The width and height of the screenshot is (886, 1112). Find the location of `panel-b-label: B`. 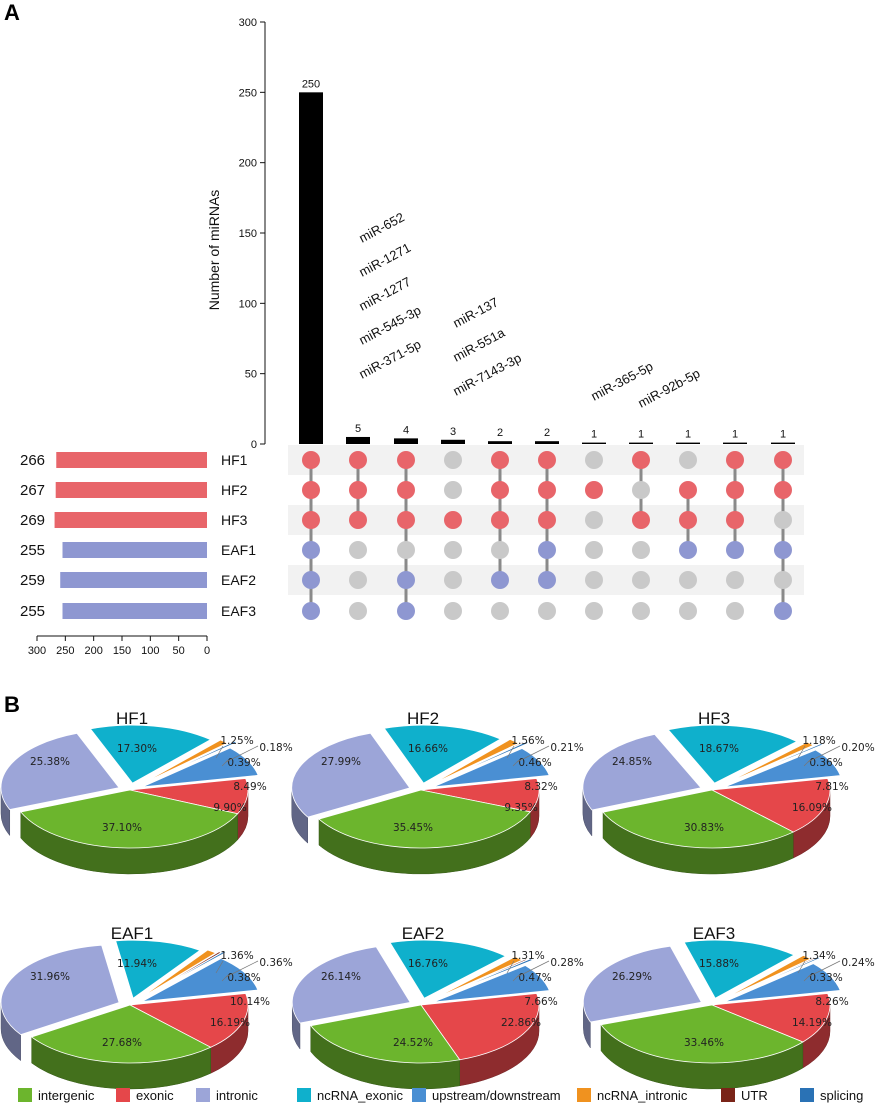

panel-b-label: B is located at coordinates (12, 704).